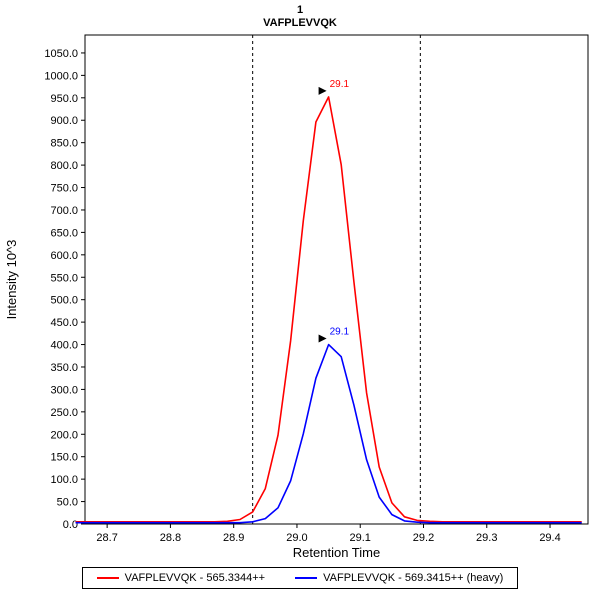  What do you see at coordinates (300, 10) in the screenshot?
I see `chart-title: 1` at bounding box center [300, 10].